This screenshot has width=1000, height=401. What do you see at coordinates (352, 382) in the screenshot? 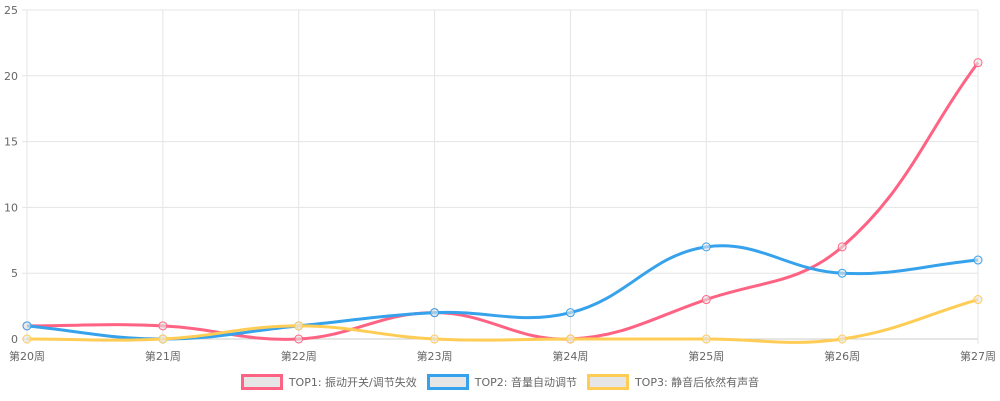
I see `legend-label: TOP1: 振动开关/调节失效` at bounding box center [352, 382].